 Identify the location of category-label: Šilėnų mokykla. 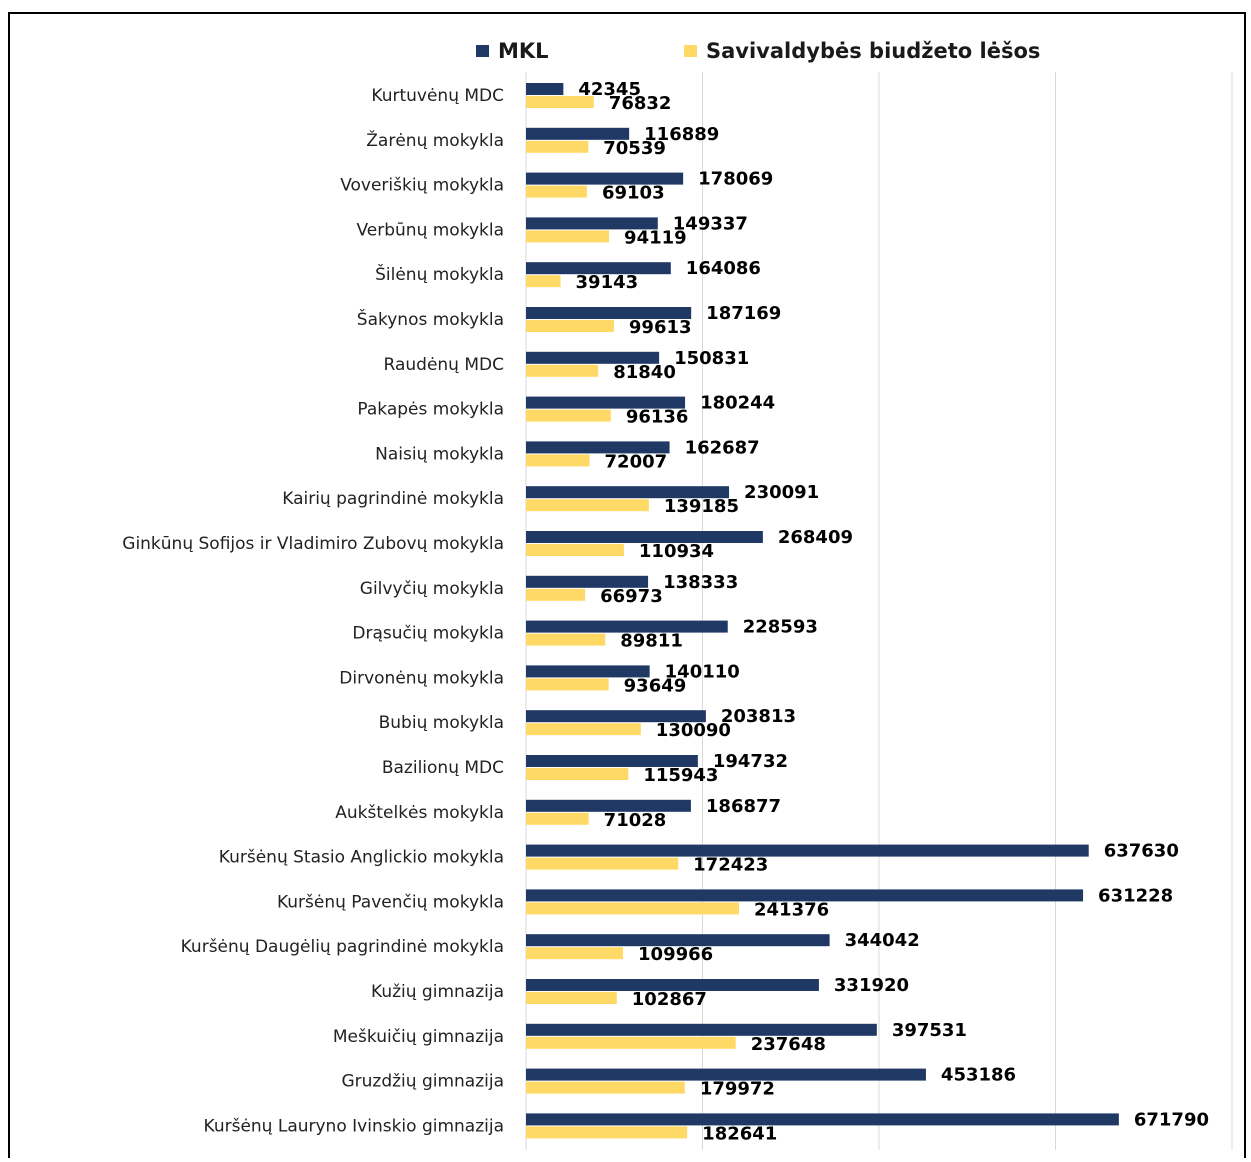
(439, 274).